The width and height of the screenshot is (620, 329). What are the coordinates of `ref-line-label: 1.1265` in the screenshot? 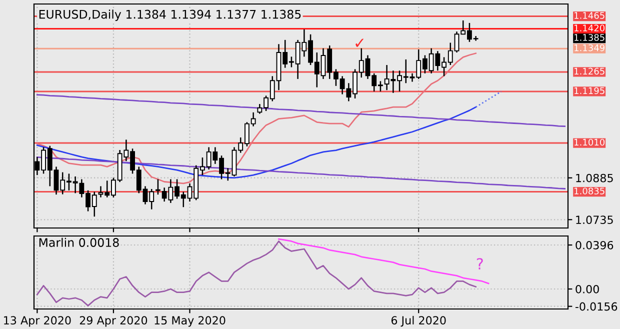 It's located at (589, 71).